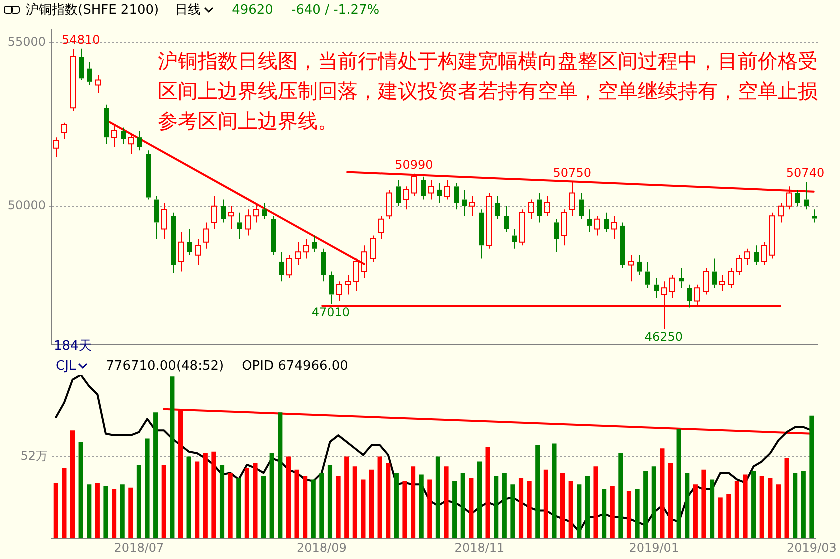 The image size is (840, 559). I want to click on x-tick-label: 2018/09, so click(322, 547).